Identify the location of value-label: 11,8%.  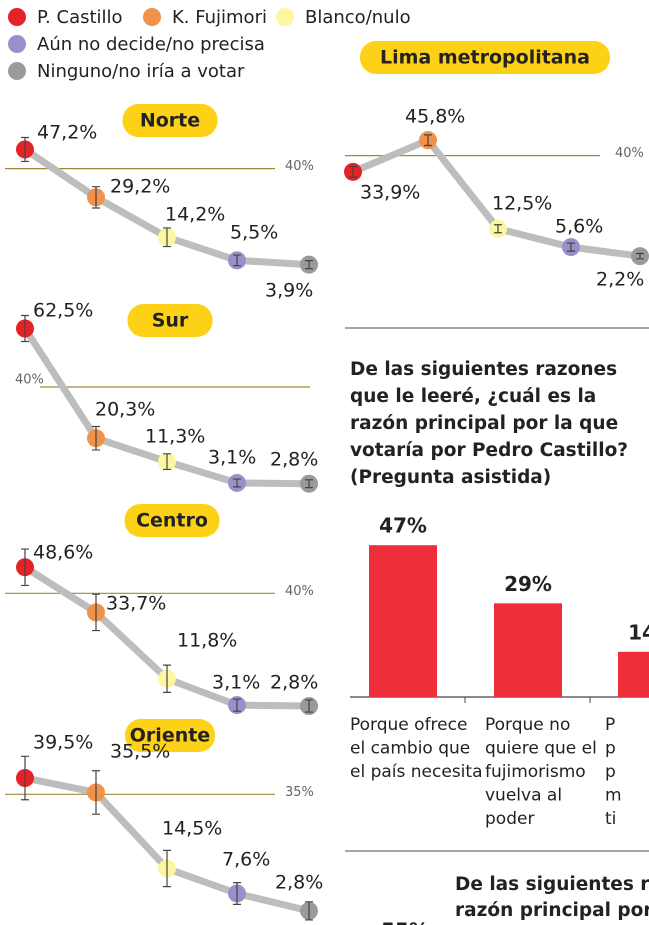
(207, 641).